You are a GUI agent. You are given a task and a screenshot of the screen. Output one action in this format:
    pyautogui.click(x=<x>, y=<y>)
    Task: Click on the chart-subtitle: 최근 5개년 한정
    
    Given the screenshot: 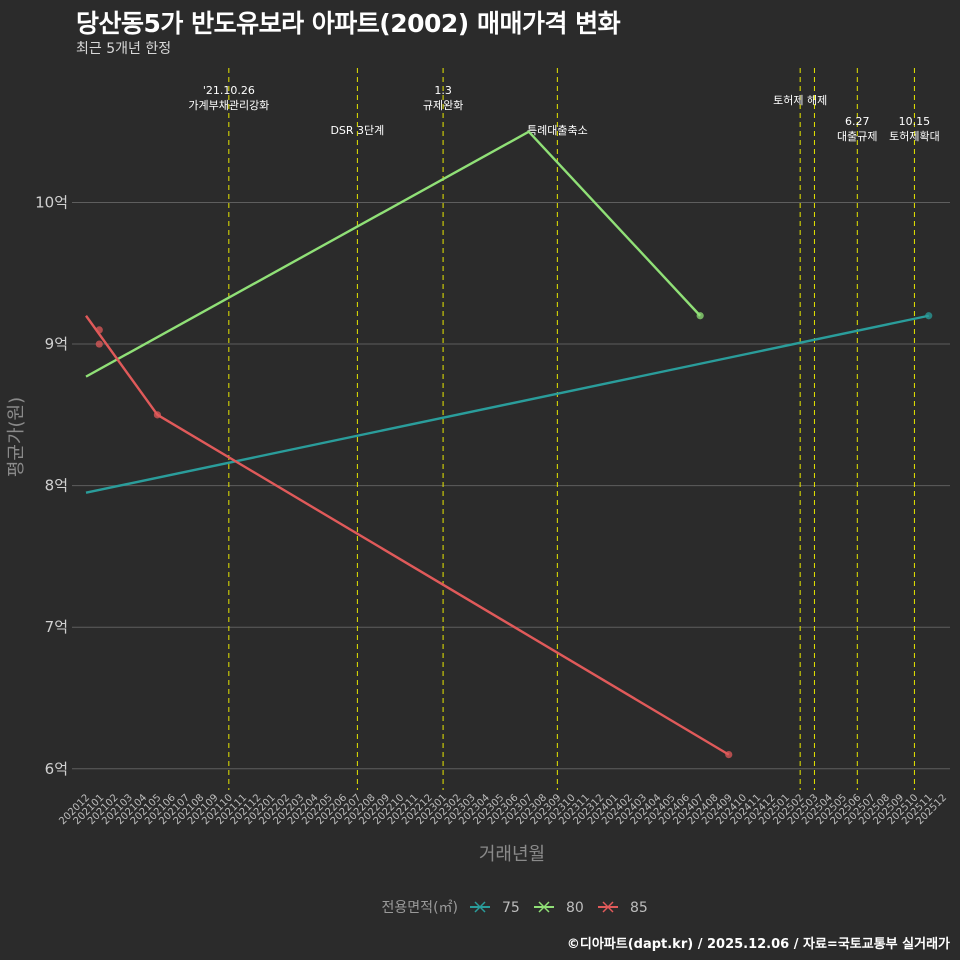 What is the action you would take?
    pyautogui.click(x=124, y=49)
    